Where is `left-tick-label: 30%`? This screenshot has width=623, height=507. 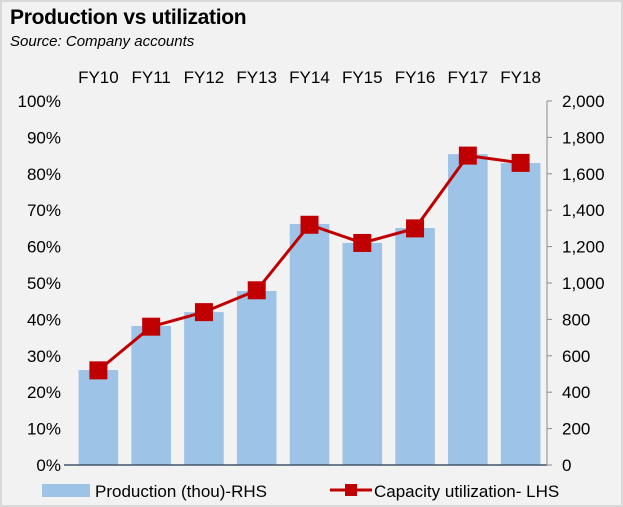 left-tick-label: 30% is located at coordinates (44, 356).